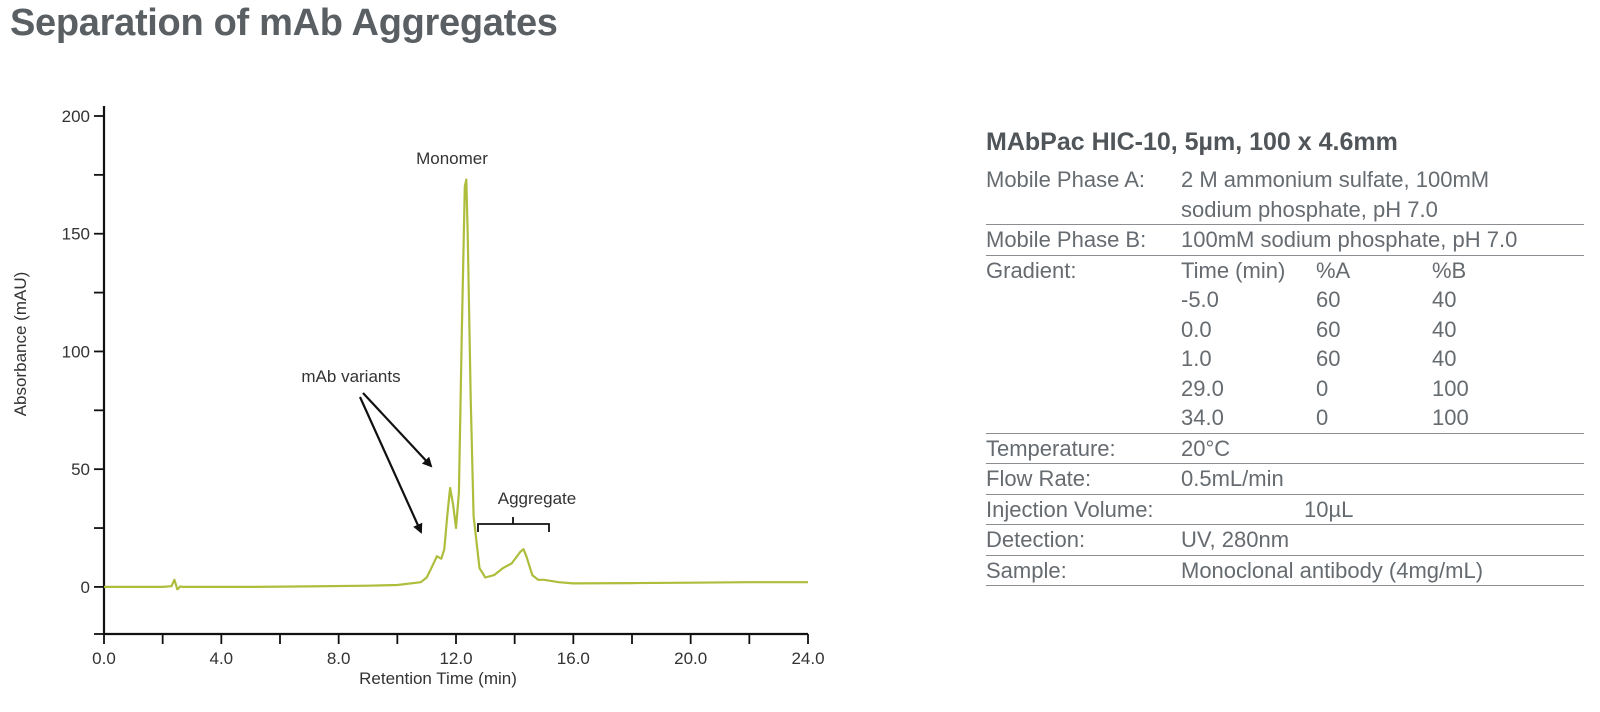  What do you see at coordinates (1285, 418) in the screenshot?
I see `gradient-table-row: 34.0 0 100` at bounding box center [1285, 418].